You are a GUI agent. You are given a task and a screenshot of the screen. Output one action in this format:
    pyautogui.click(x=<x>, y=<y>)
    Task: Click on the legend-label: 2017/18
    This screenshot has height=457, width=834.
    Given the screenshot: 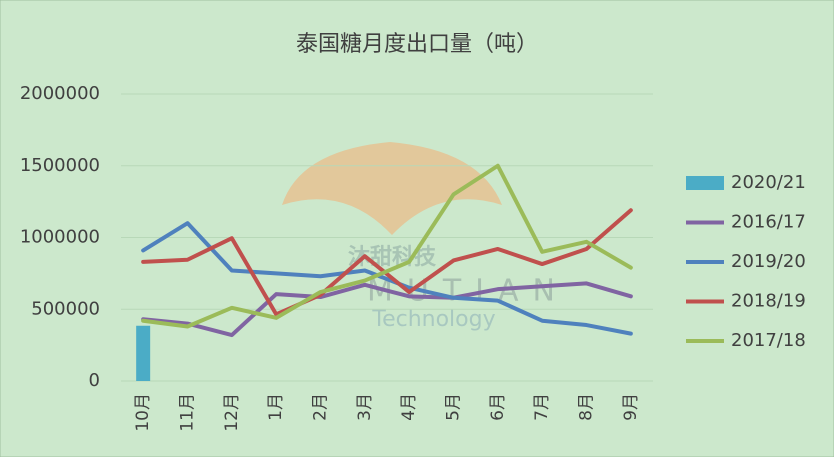 What is the action you would take?
    pyautogui.click(x=768, y=340)
    